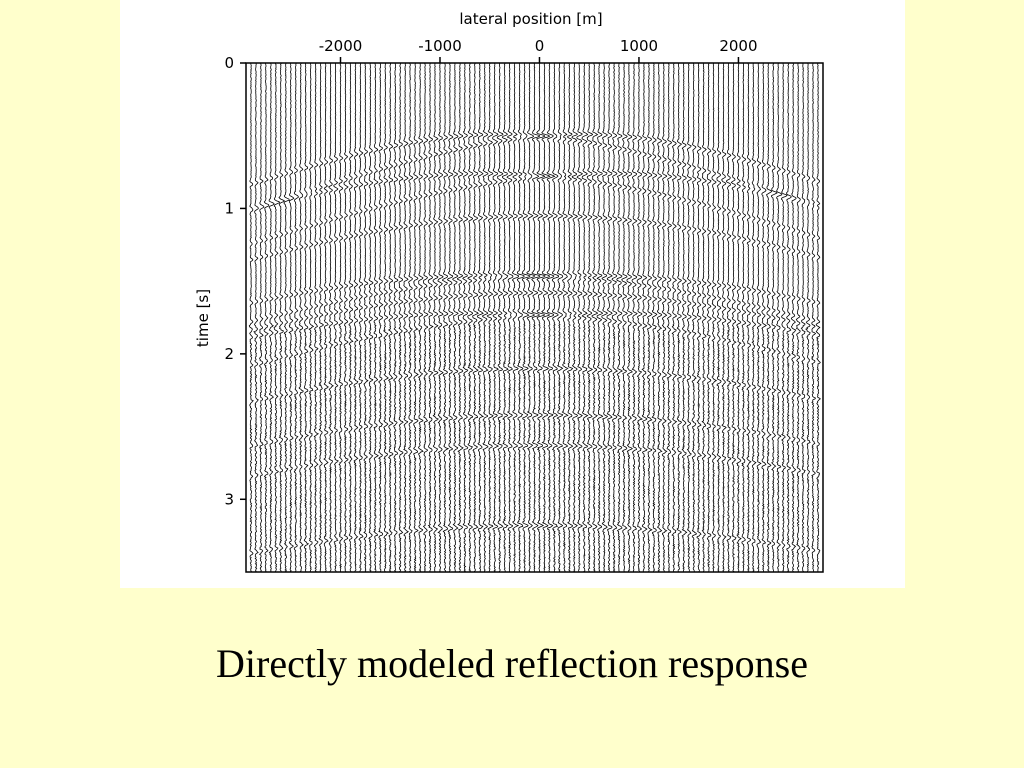 This screenshot has width=1024, height=768. Describe the element at coordinates (530, 19) in the screenshot. I see `x-axis-title: lateral position [m]` at that location.